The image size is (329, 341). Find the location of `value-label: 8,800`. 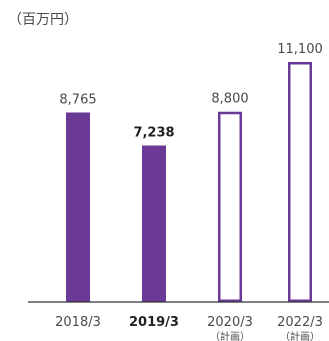

value-label: 8,800 is located at coordinates (229, 99).